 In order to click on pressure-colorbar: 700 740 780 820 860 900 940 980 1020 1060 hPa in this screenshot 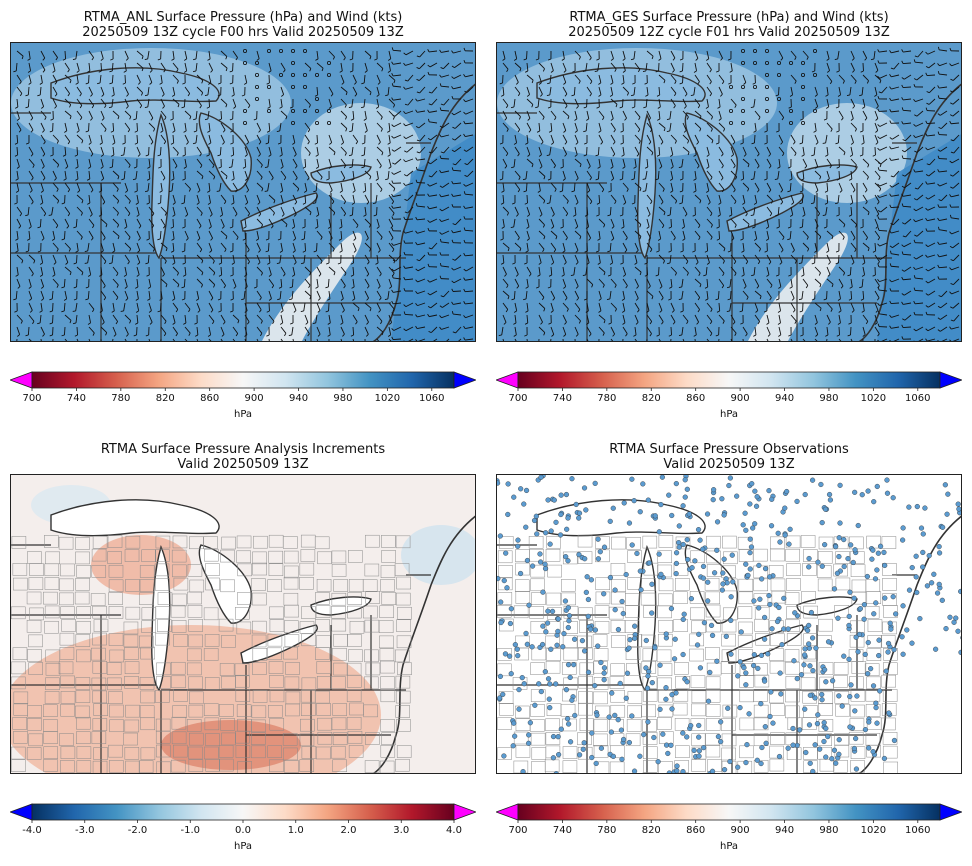, I will do `click(243, 399)`.